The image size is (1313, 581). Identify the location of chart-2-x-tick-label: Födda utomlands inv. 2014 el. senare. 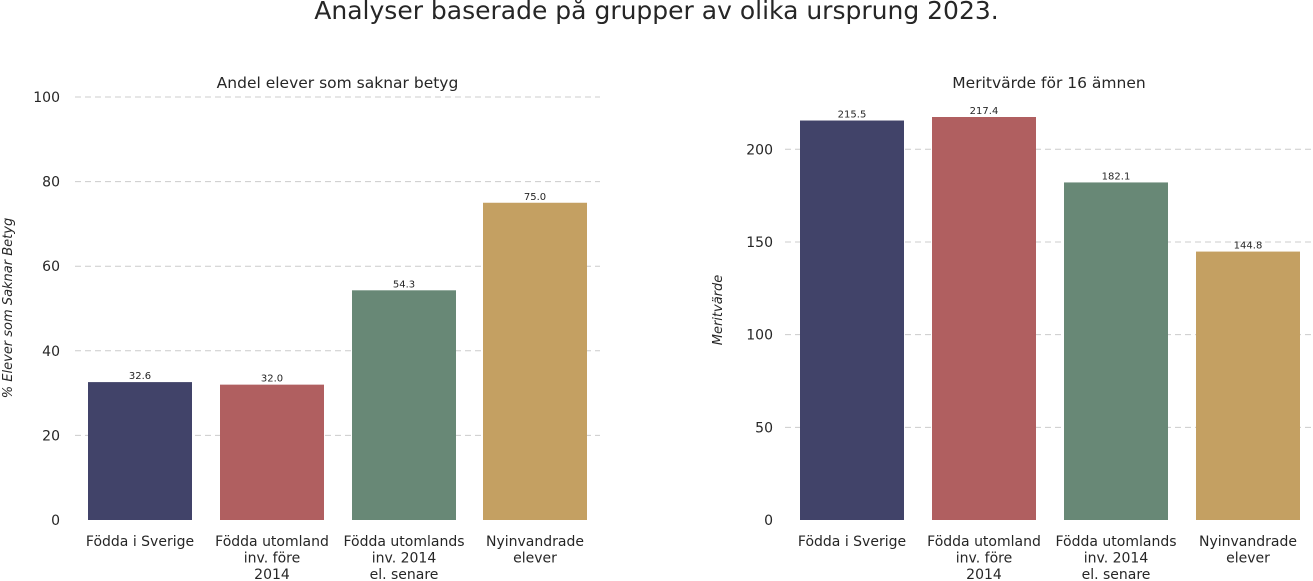
(1115, 557).